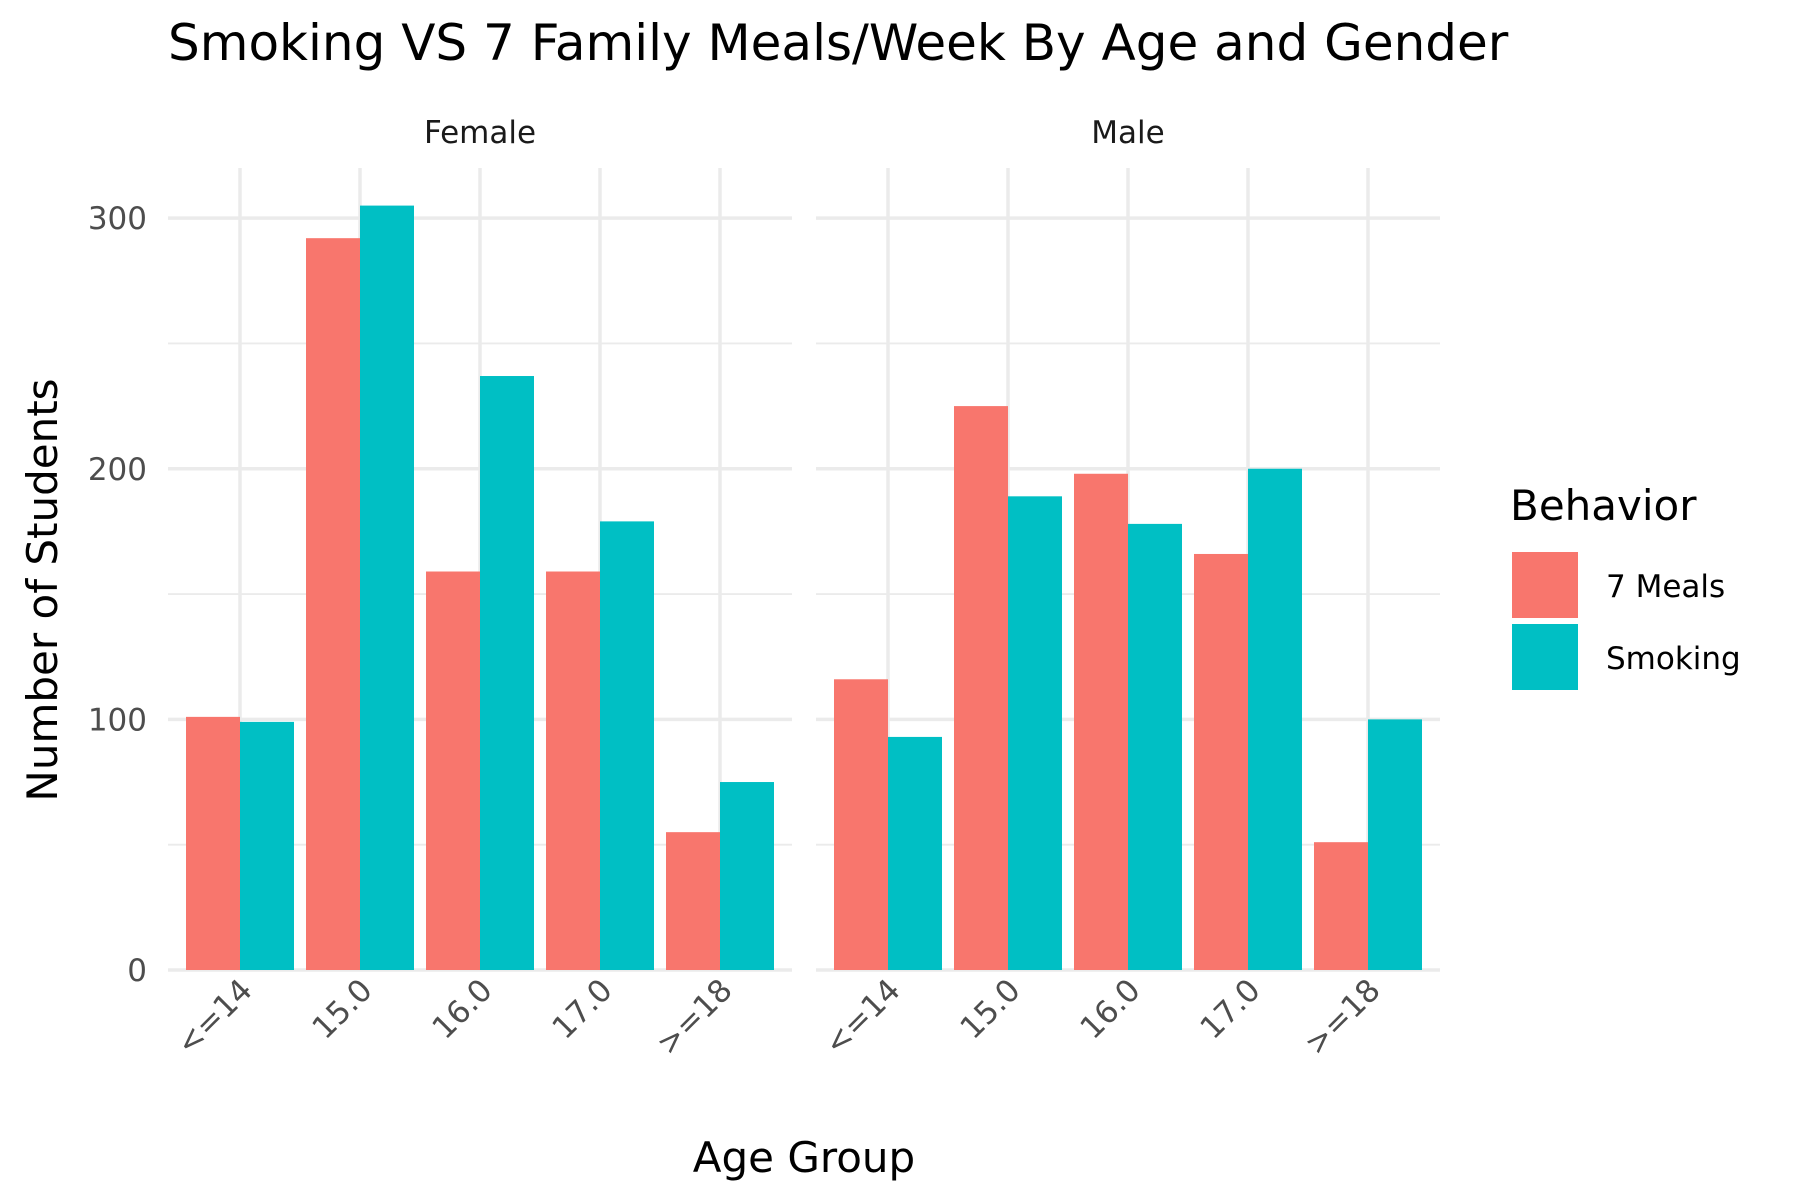  What do you see at coordinates (42, 589) in the screenshot?
I see `y-axis-title: Number of Students` at bounding box center [42, 589].